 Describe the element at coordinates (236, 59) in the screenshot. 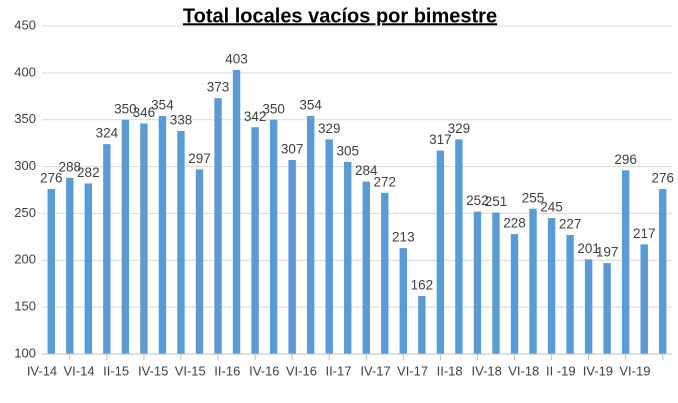

I see `value-label: 403` at that location.